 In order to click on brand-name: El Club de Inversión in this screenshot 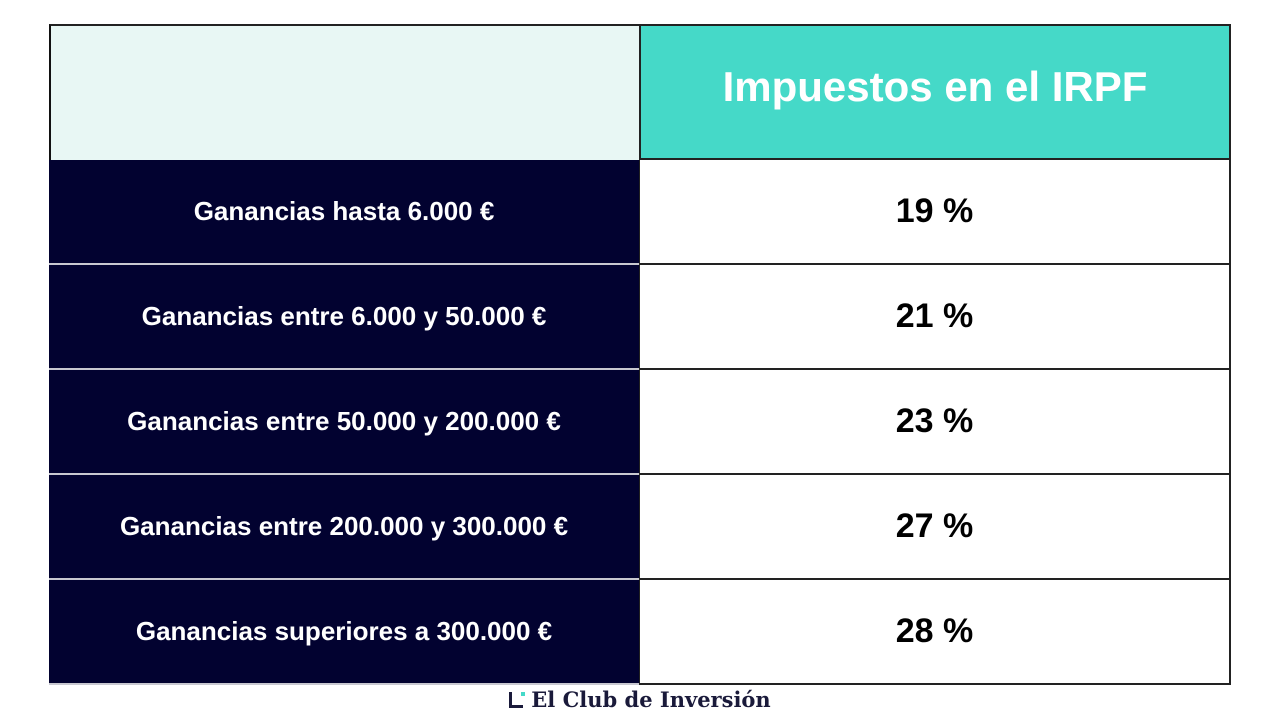, I will do `click(651, 699)`.